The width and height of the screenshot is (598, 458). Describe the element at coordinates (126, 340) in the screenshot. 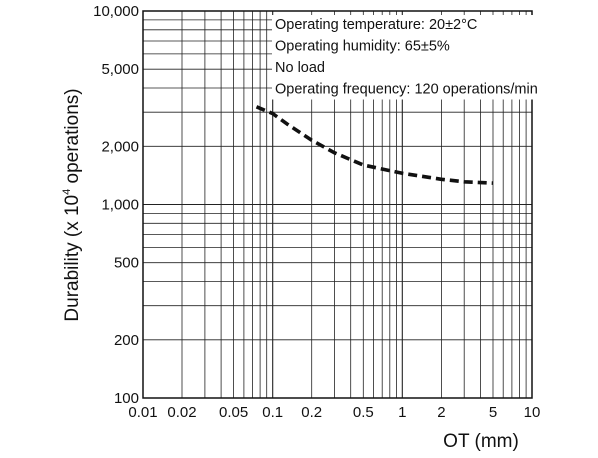

I see `y-tick-label: 200` at that location.